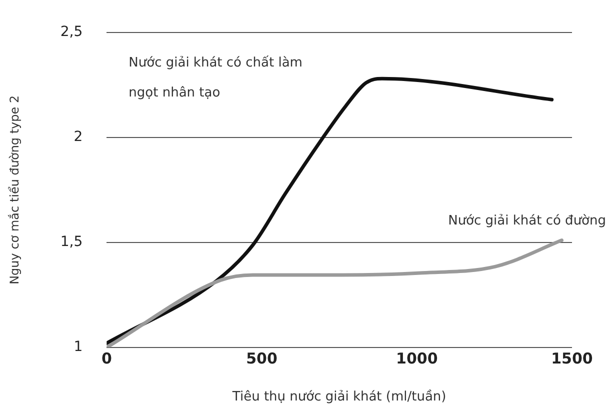 The image size is (608, 413). Describe the element at coordinates (417, 358) in the screenshot. I see `x-tick-label: 1000` at that location.